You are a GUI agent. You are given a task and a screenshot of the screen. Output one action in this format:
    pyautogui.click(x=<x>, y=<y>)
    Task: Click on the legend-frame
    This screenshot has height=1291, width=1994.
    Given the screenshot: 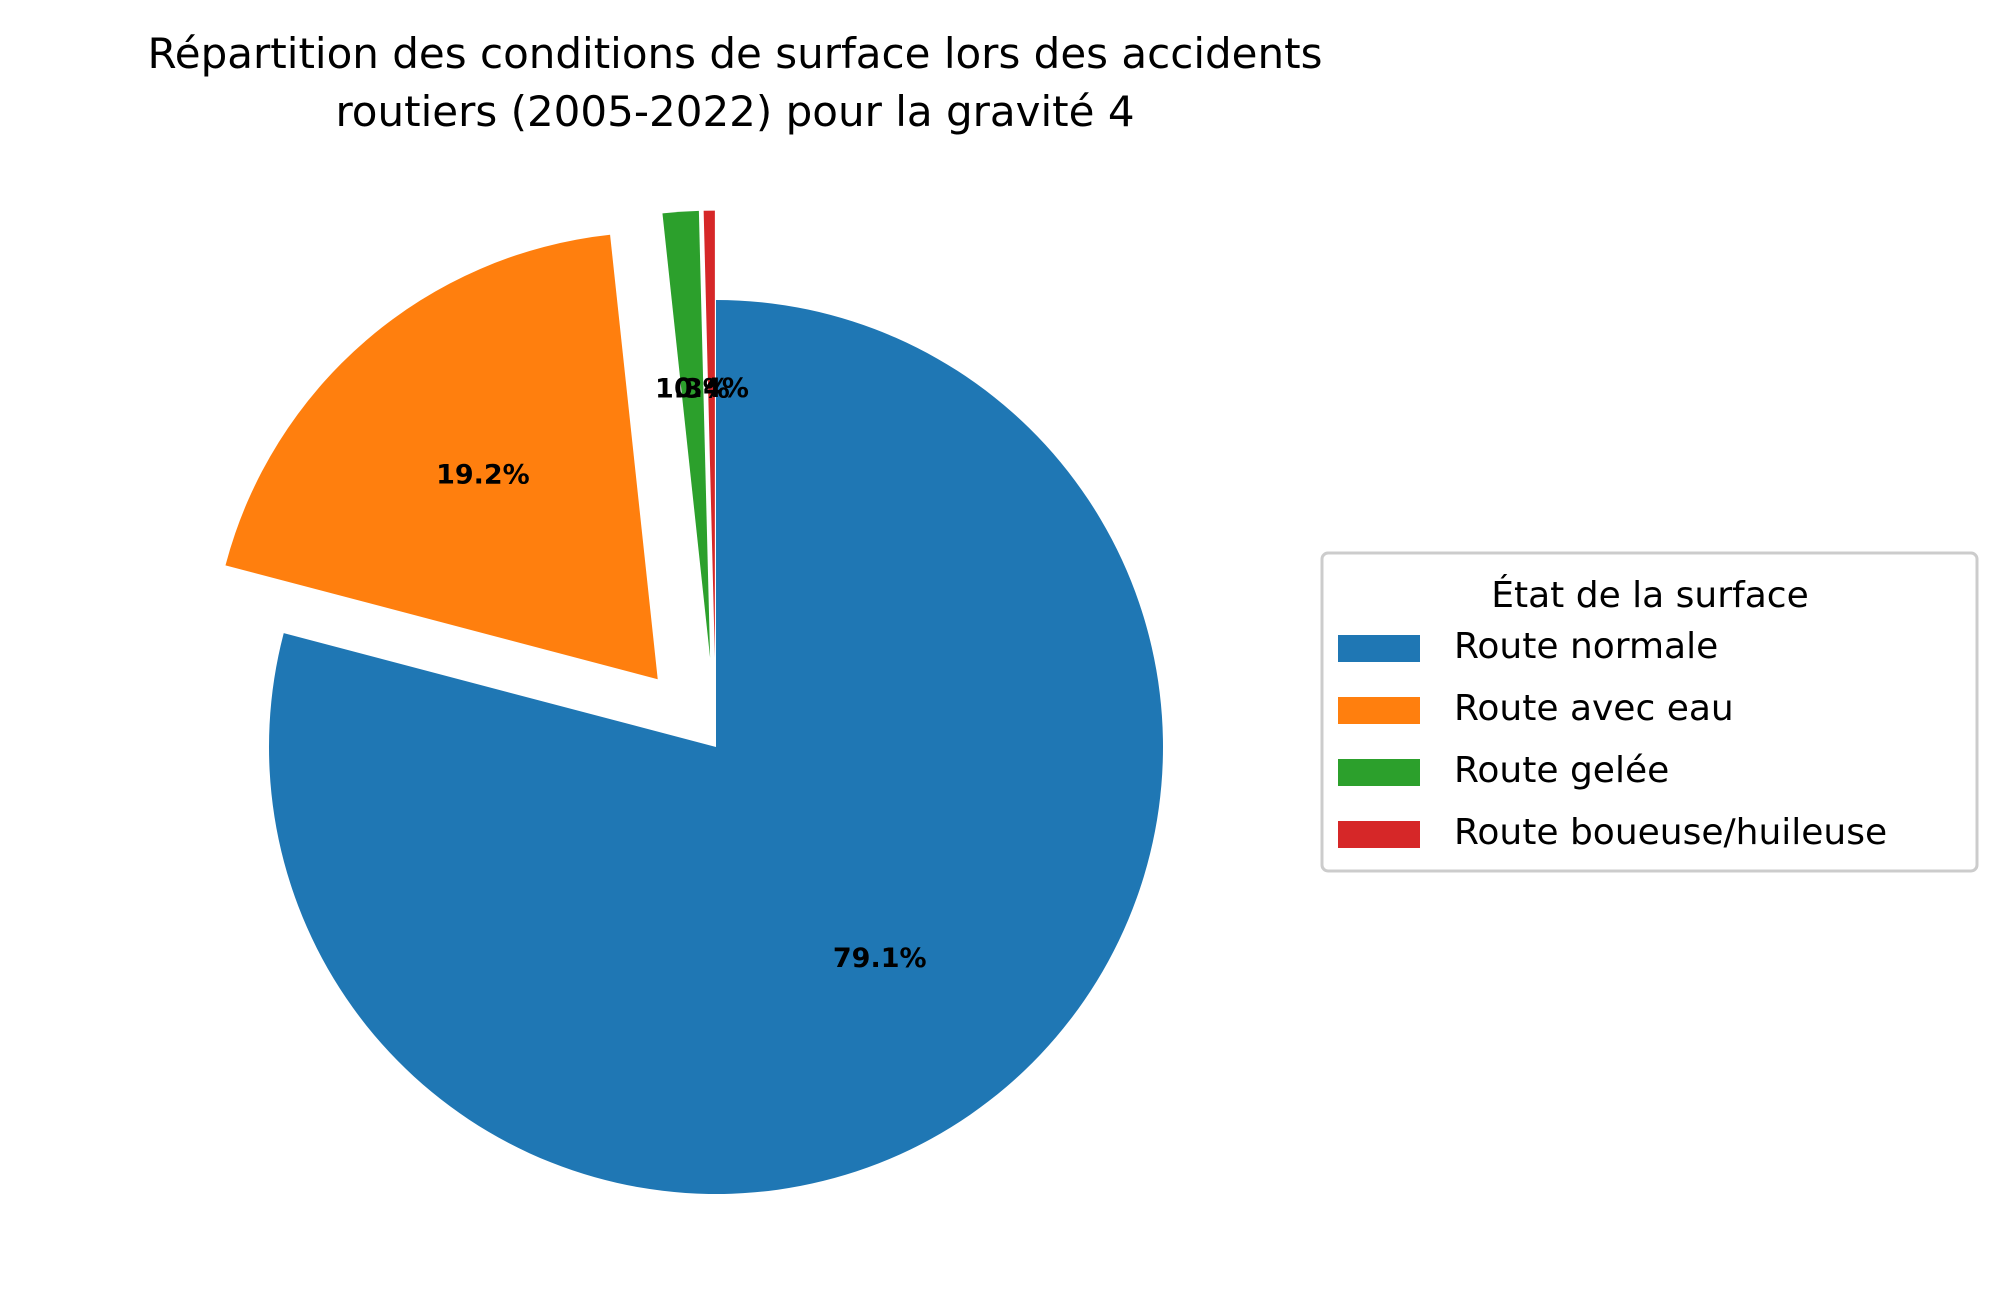 What is the action you would take?
    pyautogui.click(x=1649, y=712)
    